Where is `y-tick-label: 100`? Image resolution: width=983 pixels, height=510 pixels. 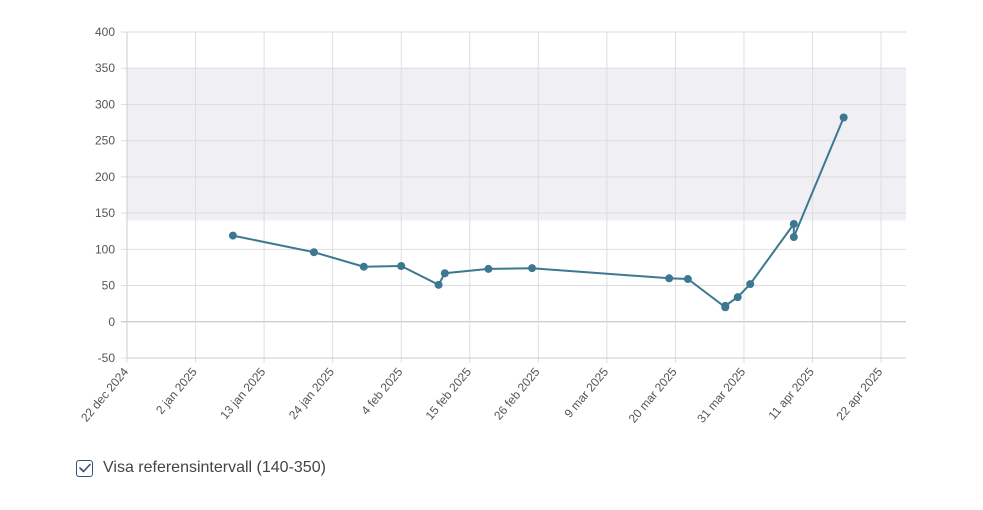 y-tick-label: 100 is located at coordinates (105, 249).